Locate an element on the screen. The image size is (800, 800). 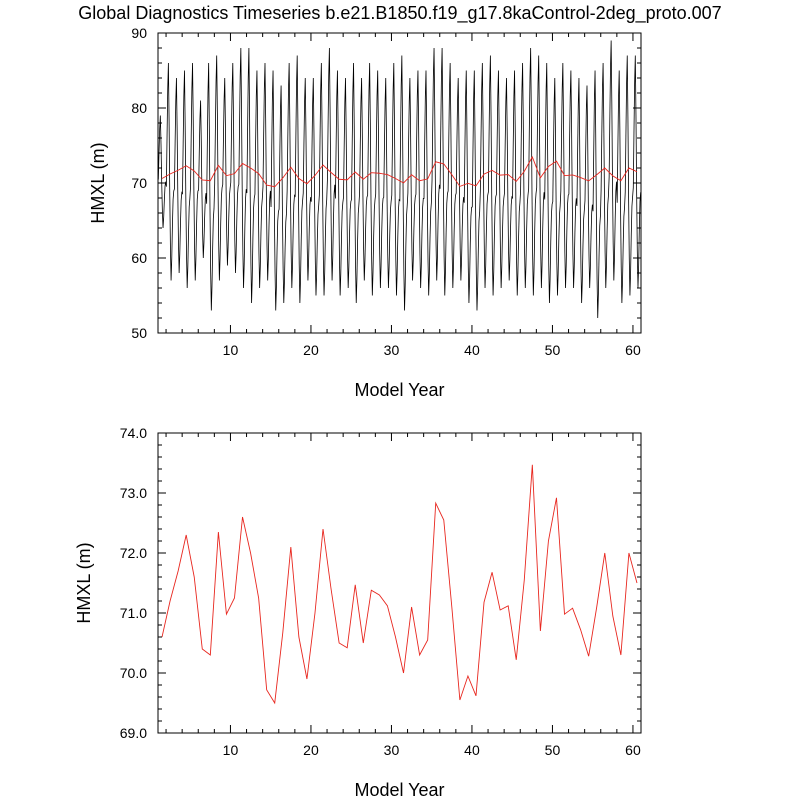
y-tick-label: 71.0 is located at coordinates (133, 613).